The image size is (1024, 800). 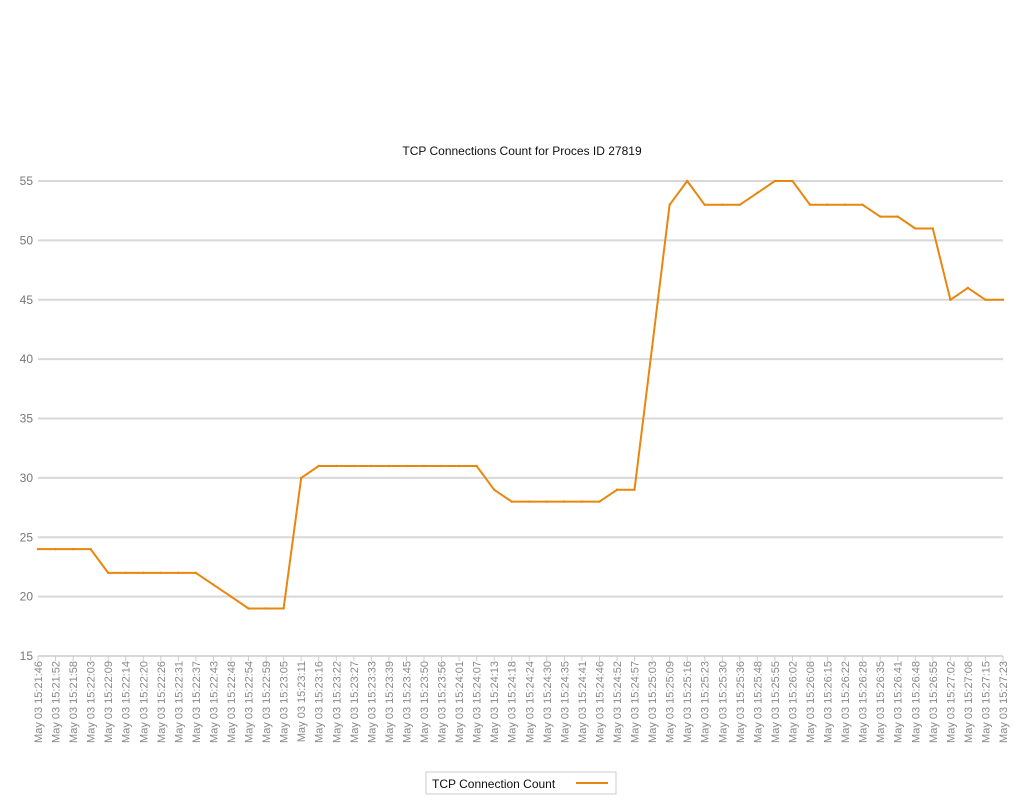 I want to click on x-tick-label: May 03 15:24:52, so click(x=618, y=702).